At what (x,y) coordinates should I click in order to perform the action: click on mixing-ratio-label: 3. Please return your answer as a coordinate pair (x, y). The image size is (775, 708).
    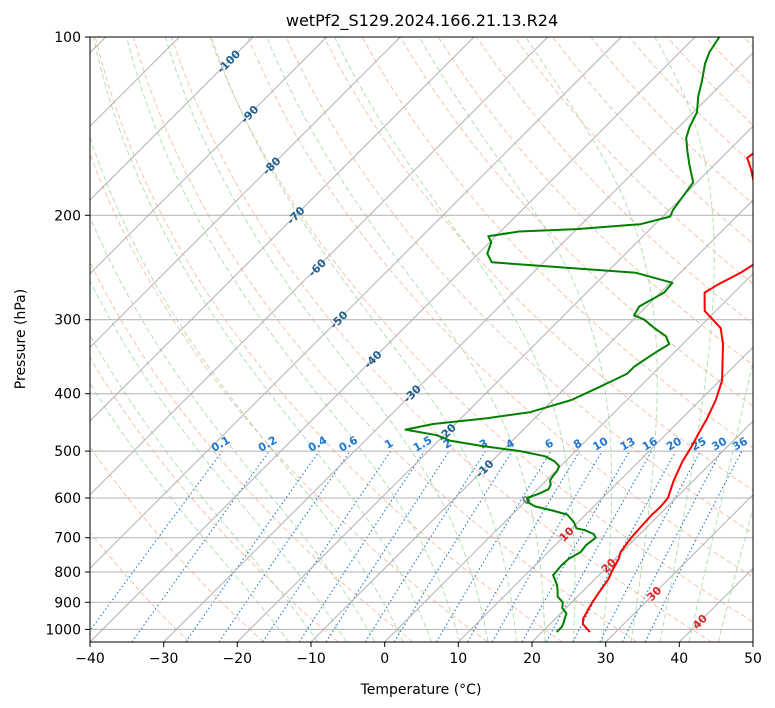
    Looking at the image, I should click on (483, 444).